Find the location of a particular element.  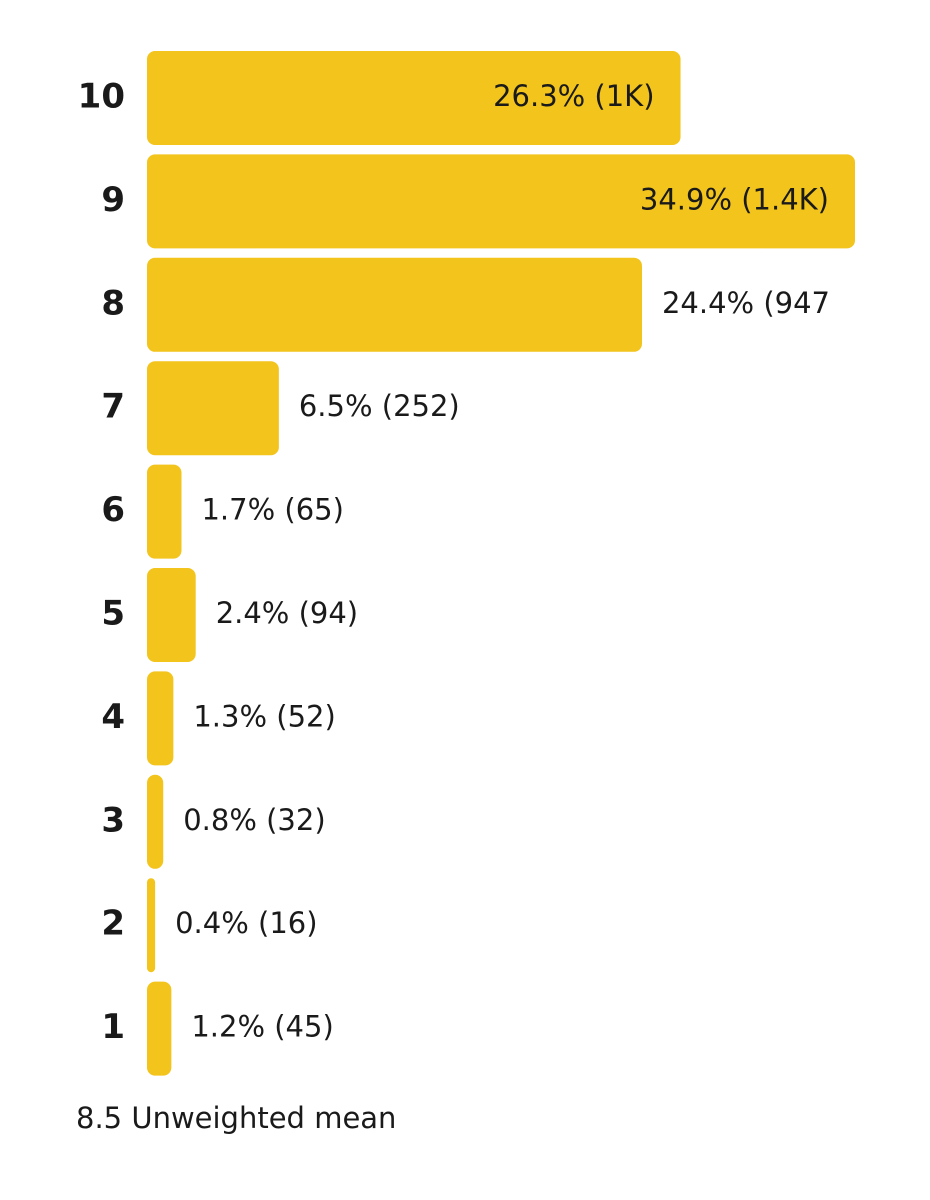

value-label: 1.7% (65) is located at coordinates (272, 510).